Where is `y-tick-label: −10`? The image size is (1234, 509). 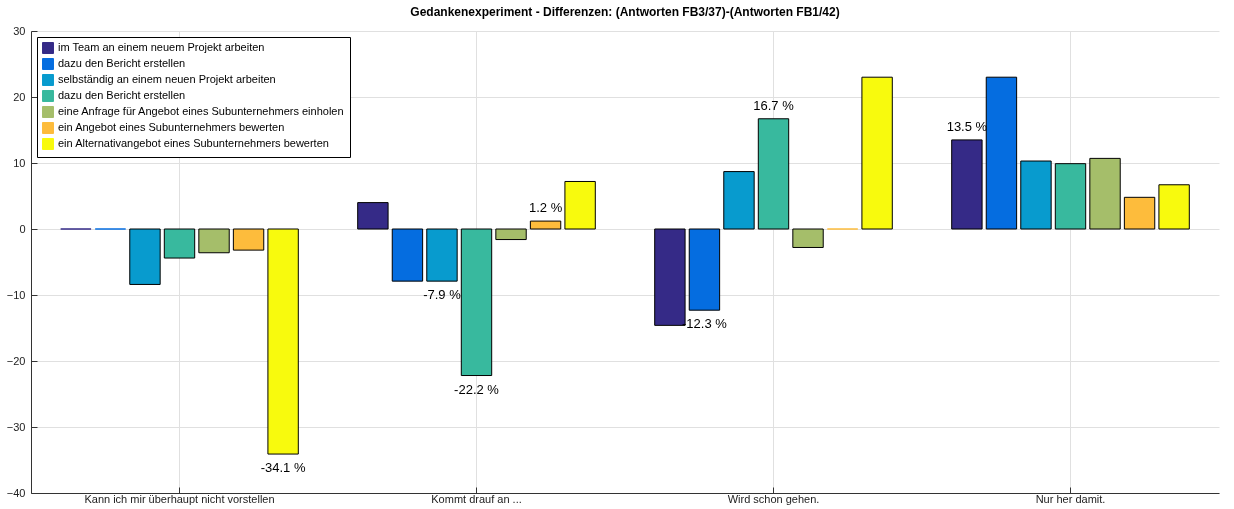
y-tick-label: −10 is located at coordinates (16, 294).